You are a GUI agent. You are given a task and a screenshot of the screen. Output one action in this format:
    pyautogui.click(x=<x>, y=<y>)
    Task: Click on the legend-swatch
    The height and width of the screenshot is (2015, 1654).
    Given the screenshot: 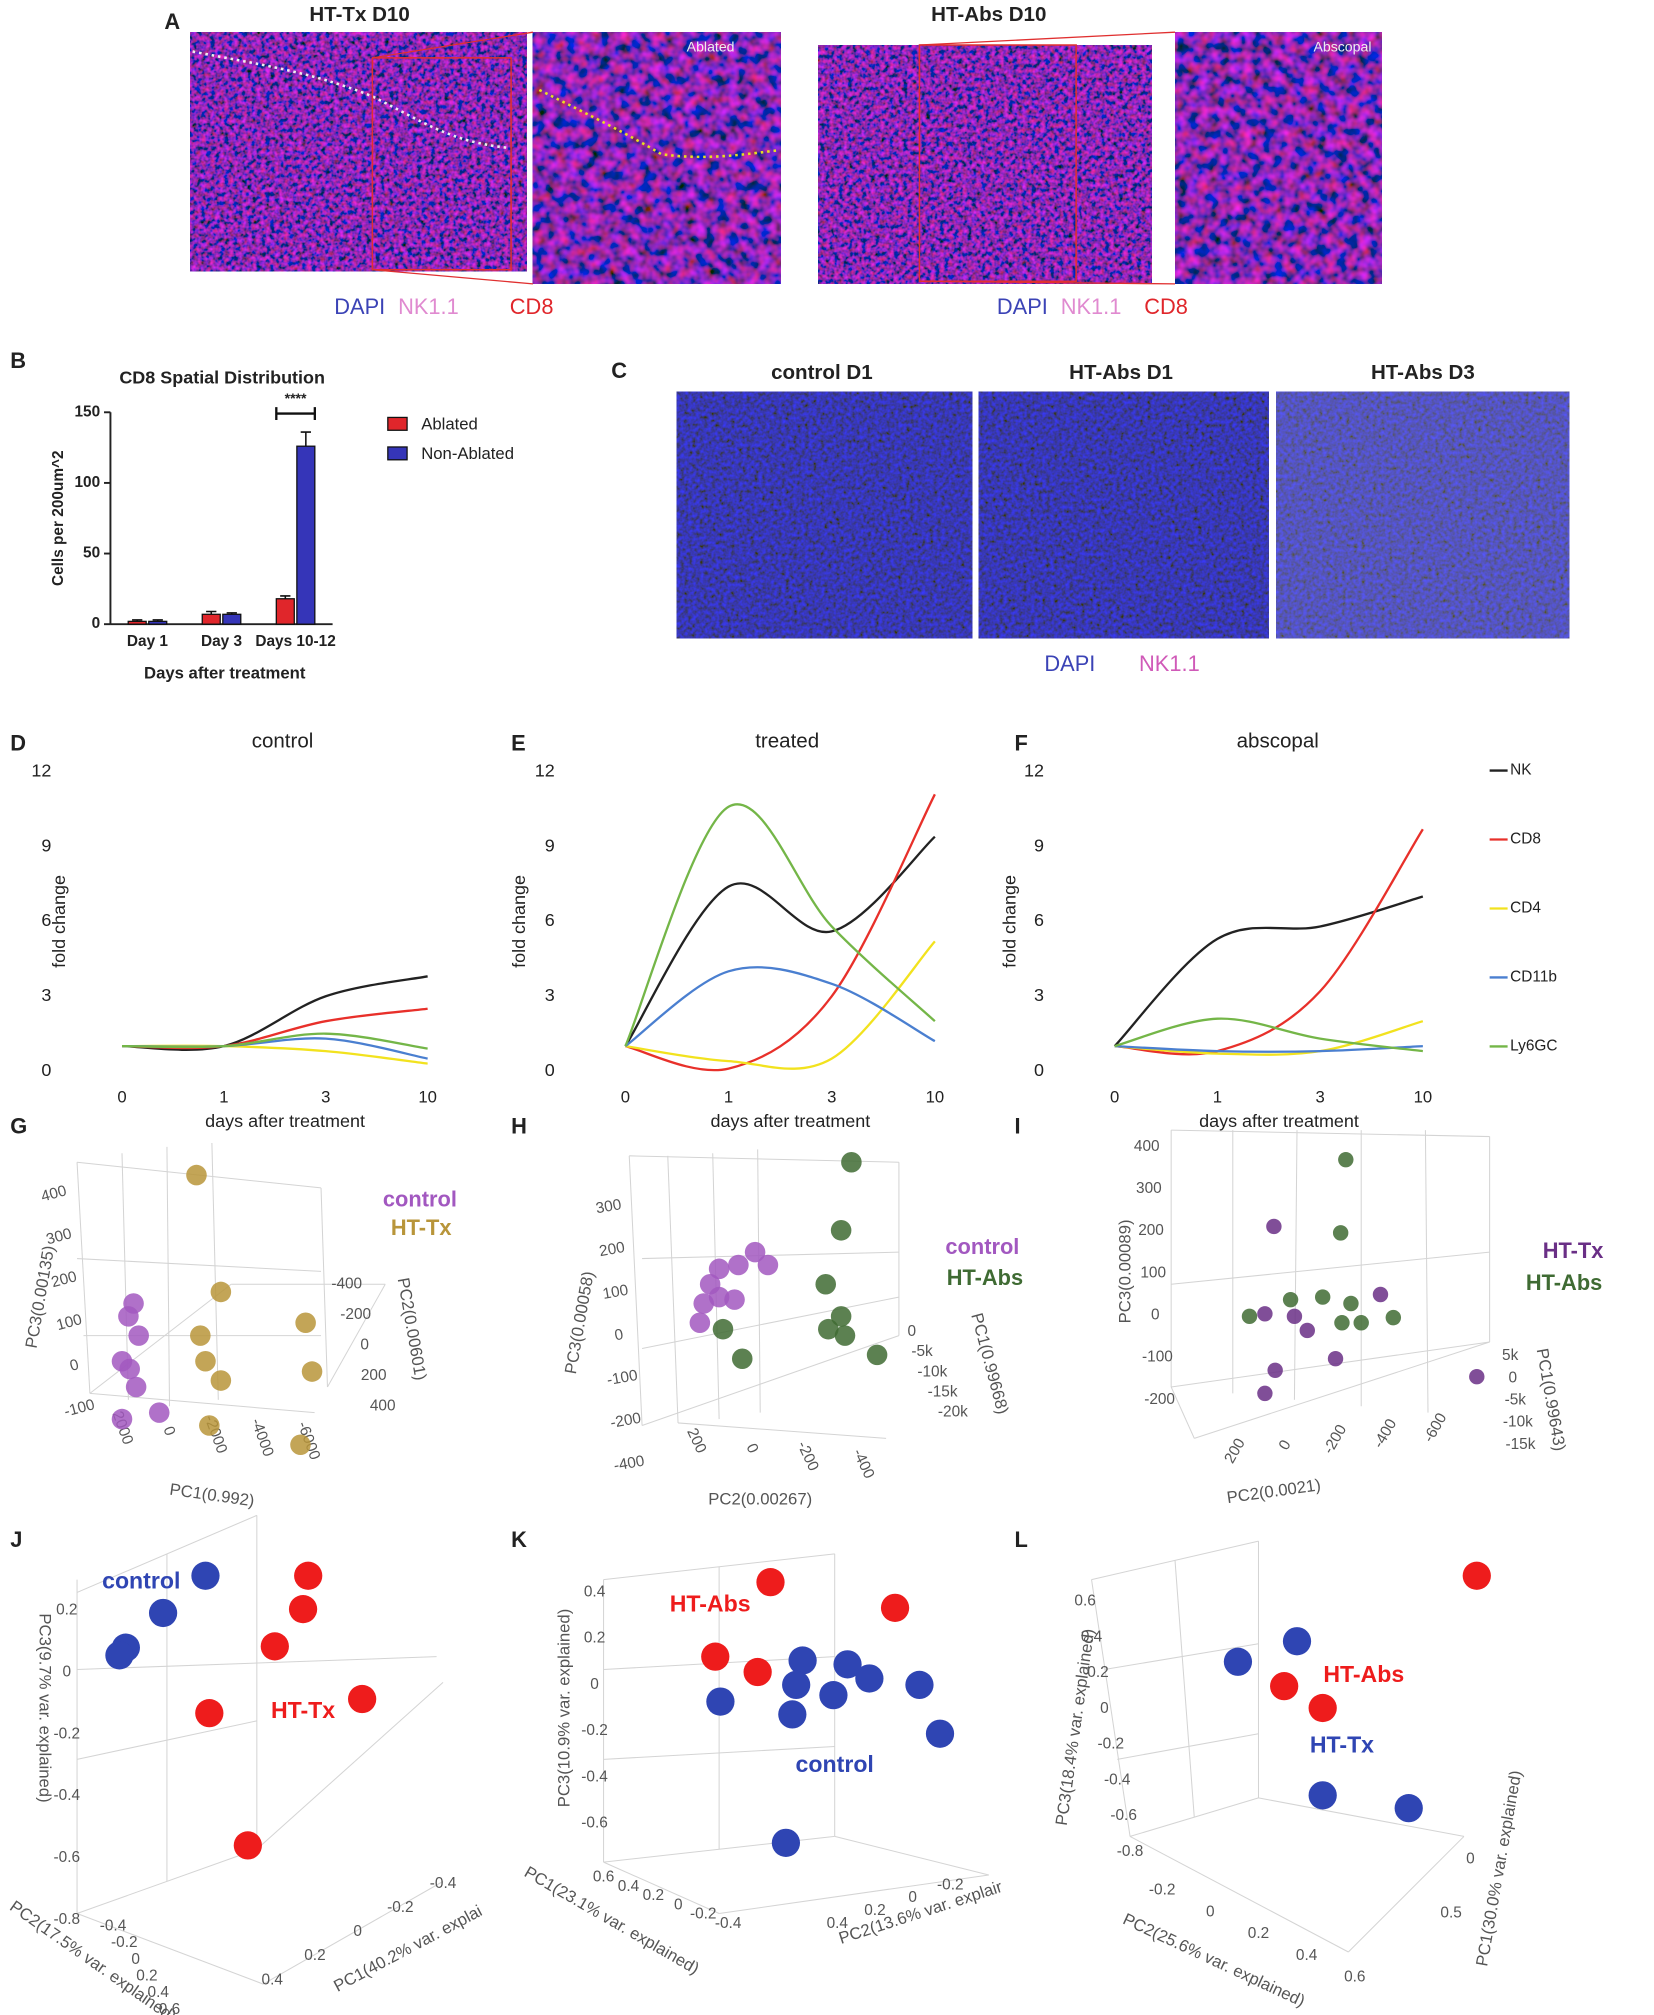 What is the action you would take?
    pyautogui.click(x=397, y=423)
    